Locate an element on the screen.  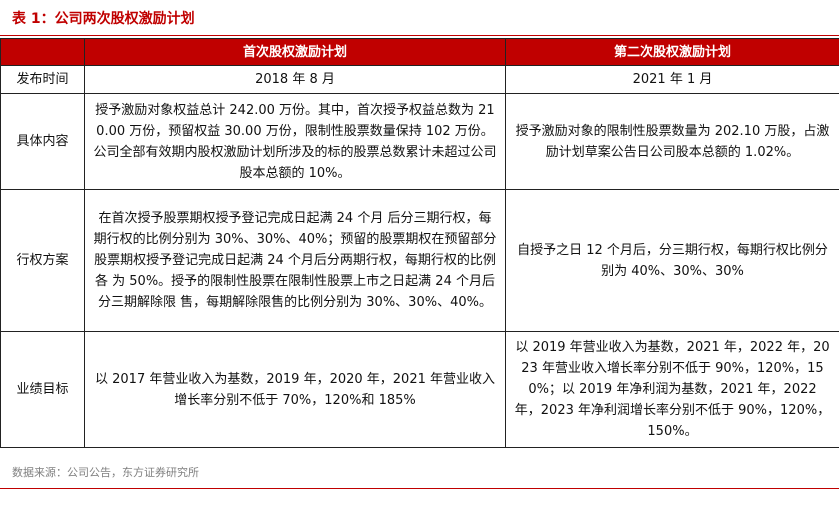
data-source-note: 数据来源：公司公告，东方证券研究所 is located at coordinates (105, 472).